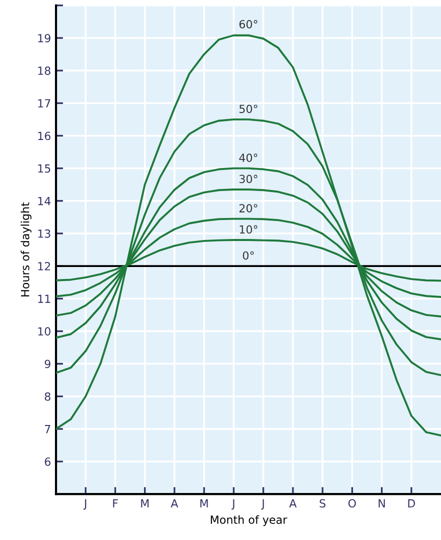  What do you see at coordinates (248, 255) in the screenshot?
I see `annotation: 0°` at bounding box center [248, 255].